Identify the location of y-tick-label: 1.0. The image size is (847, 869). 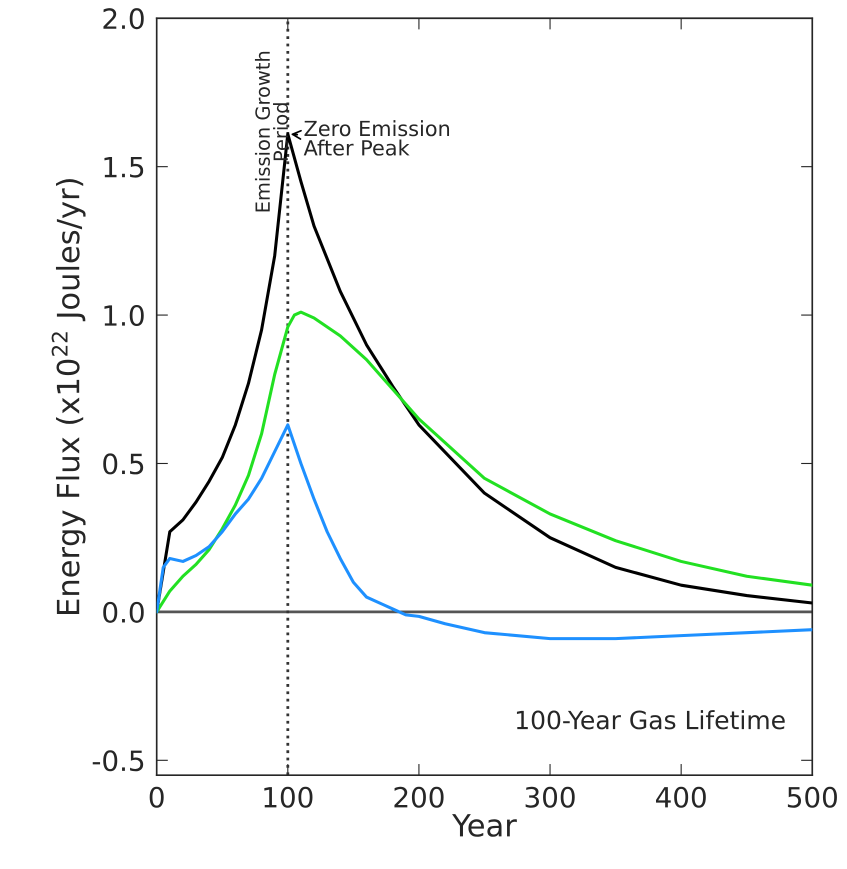
(124, 315).